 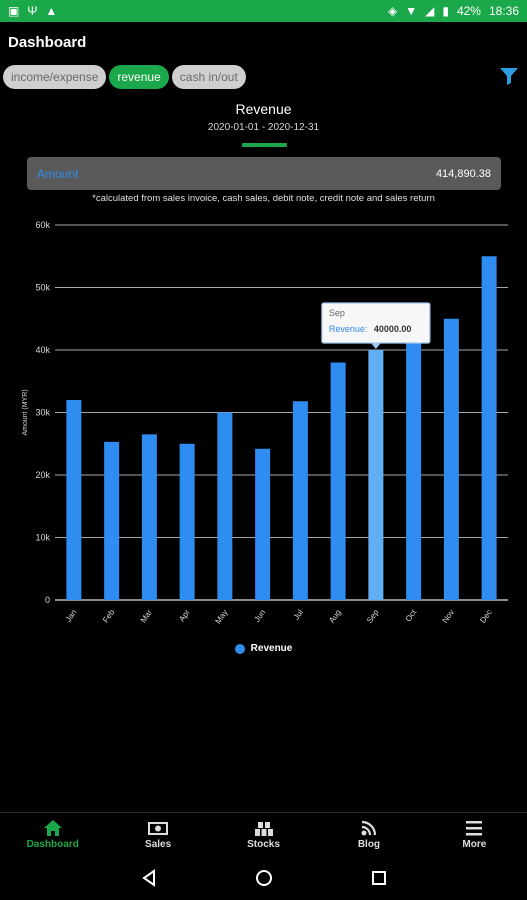 What do you see at coordinates (146, 616) in the screenshot?
I see `x-tick-label: Mar` at bounding box center [146, 616].